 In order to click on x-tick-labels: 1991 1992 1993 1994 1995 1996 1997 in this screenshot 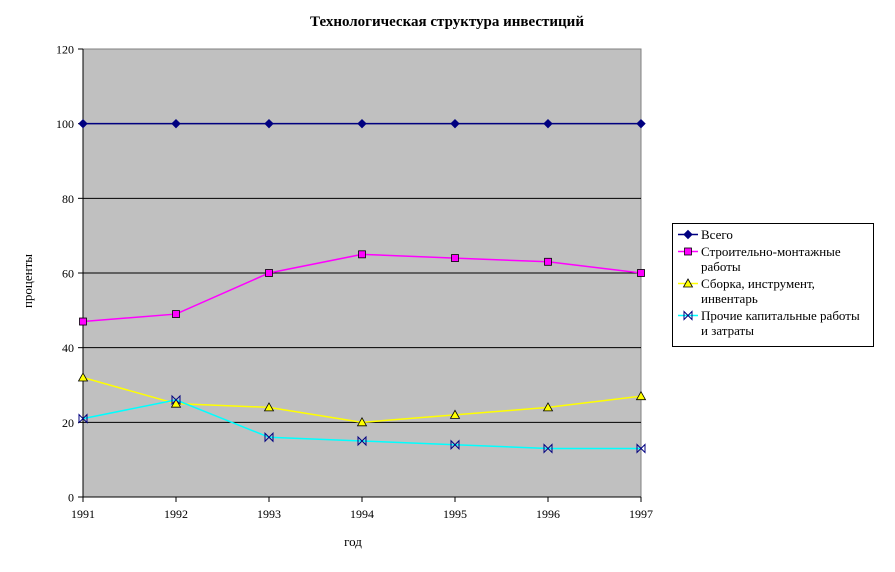, I will do `click(362, 509)`.